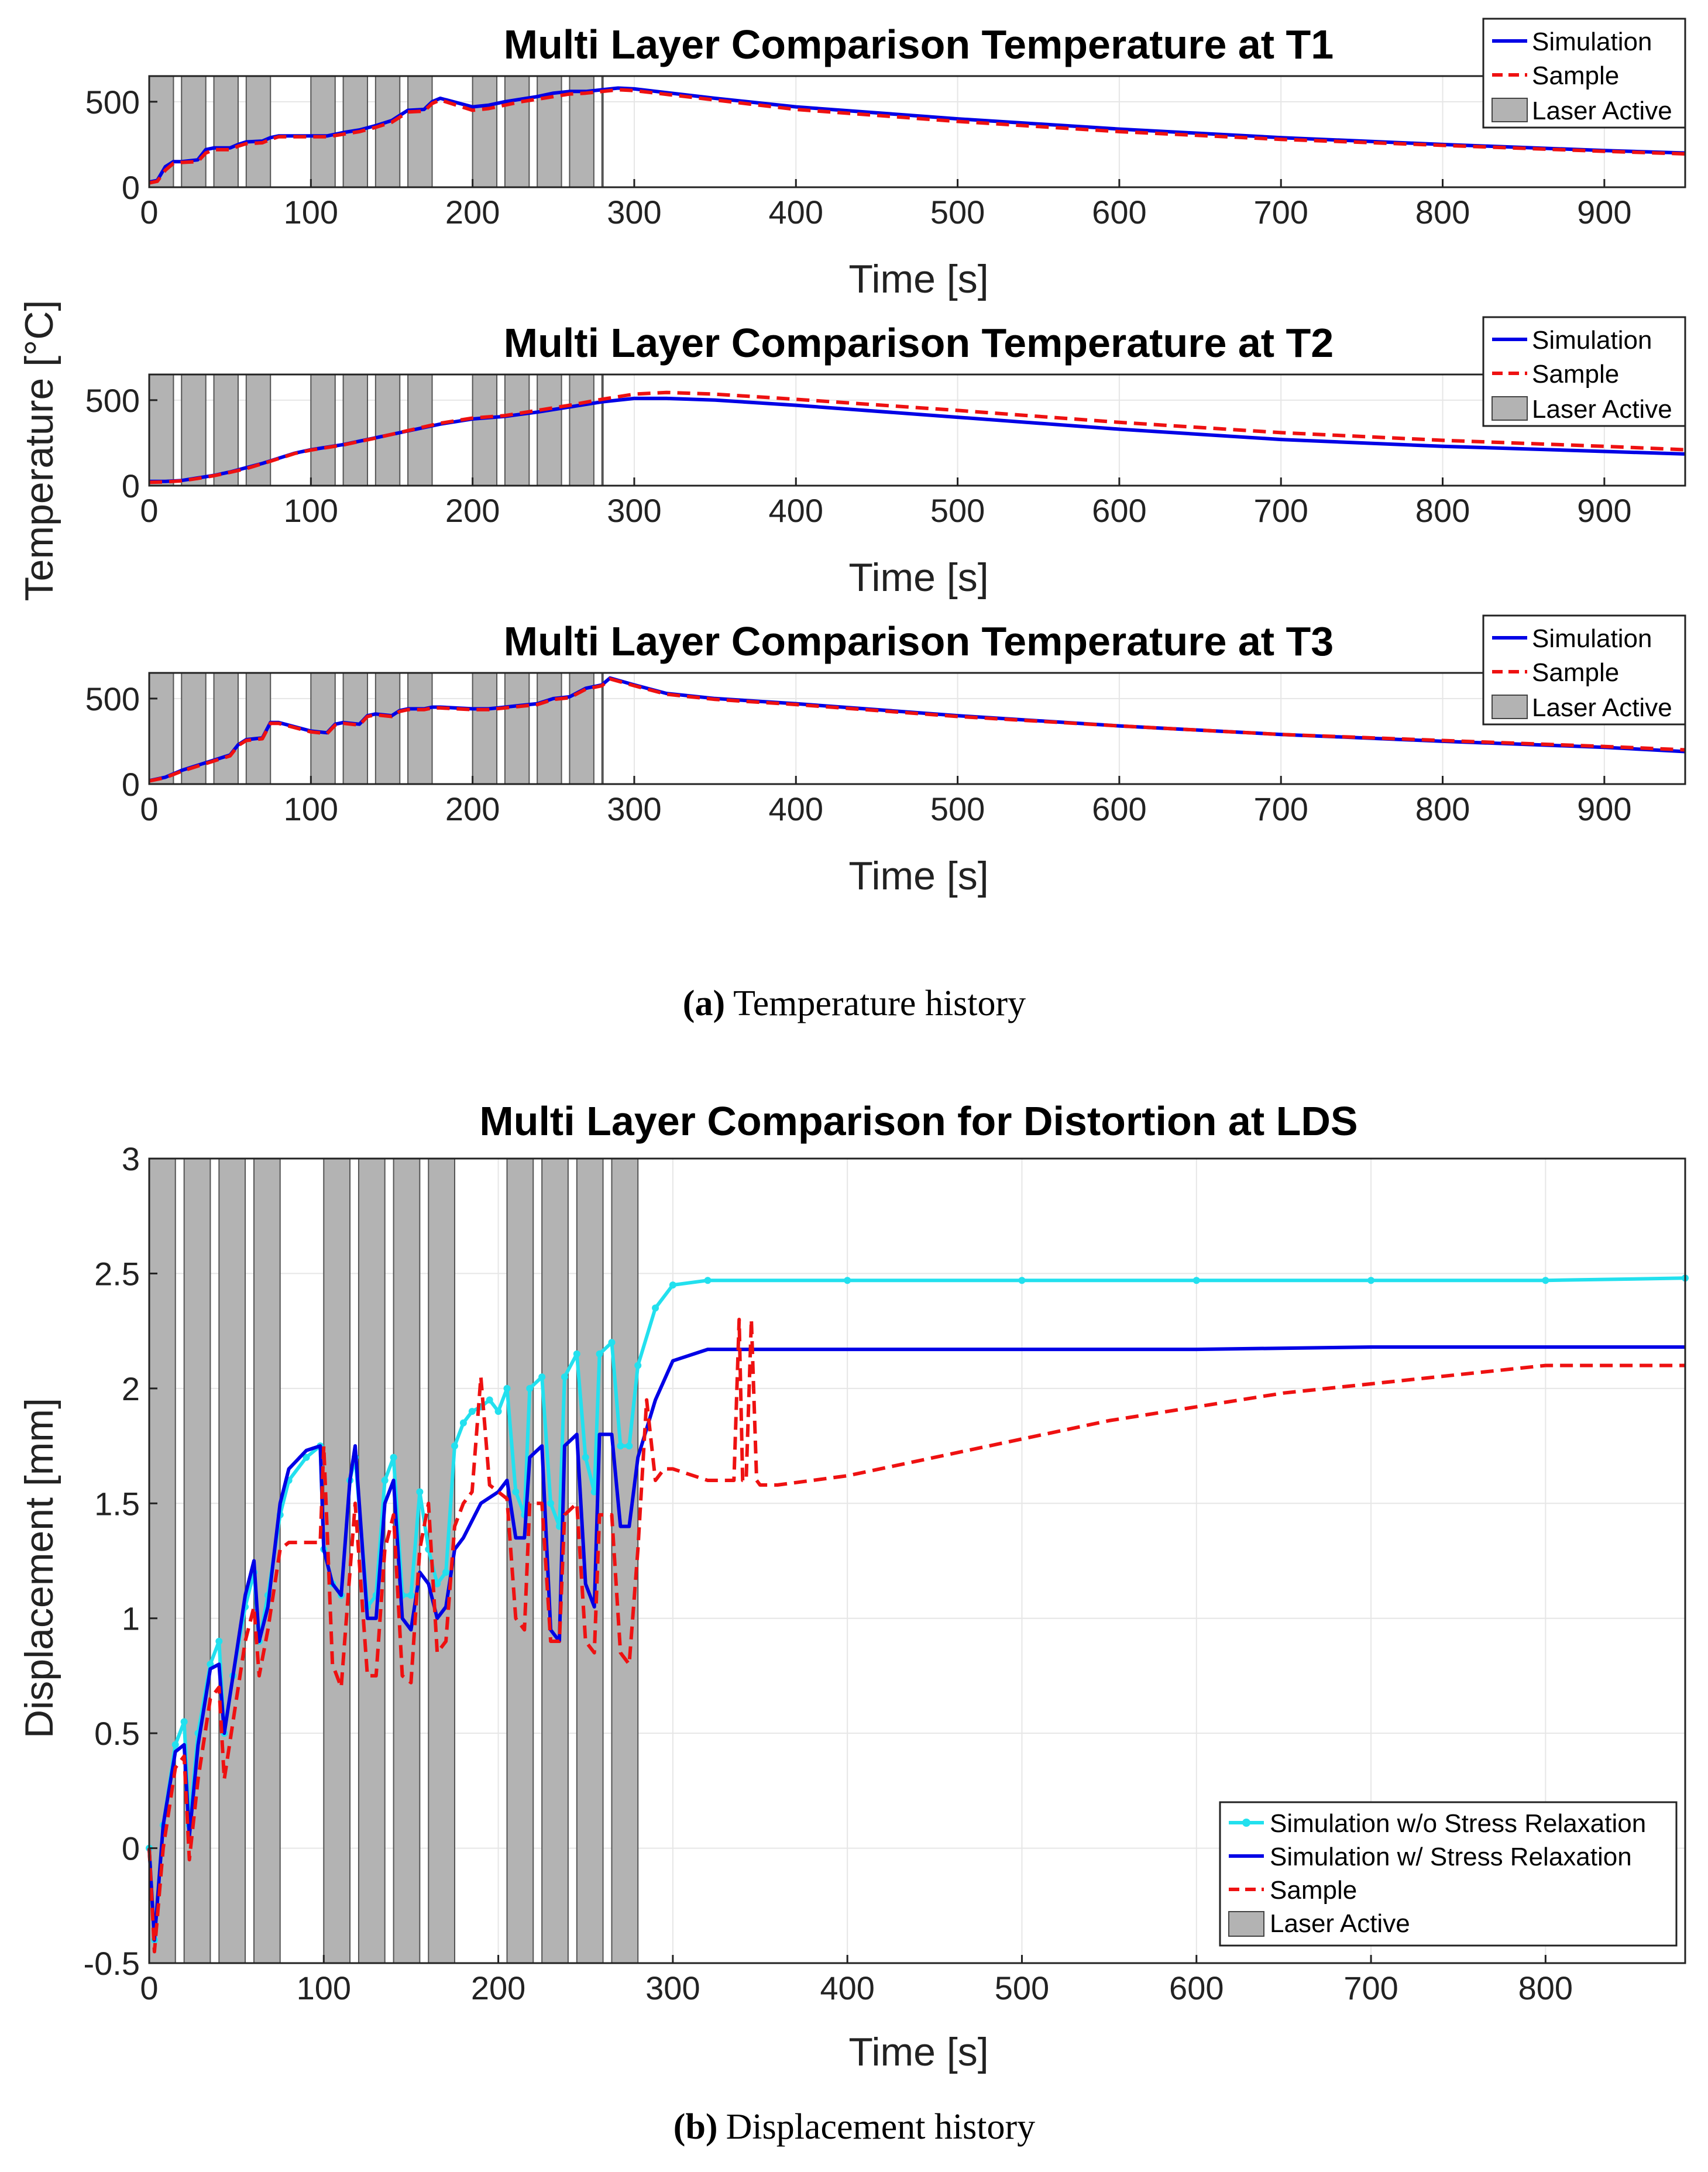 The width and height of the screenshot is (1708, 2172). What do you see at coordinates (117, 1274) in the screenshot?
I see `y-tick-label: 2.5` at bounding box center [117, 1274].